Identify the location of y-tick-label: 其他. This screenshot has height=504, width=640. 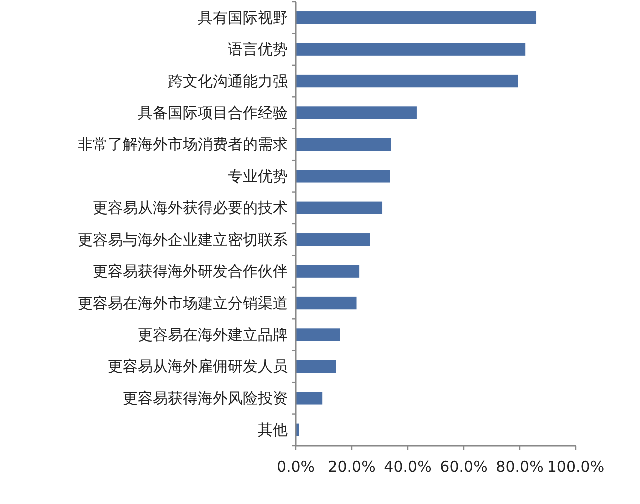
(273, 430).